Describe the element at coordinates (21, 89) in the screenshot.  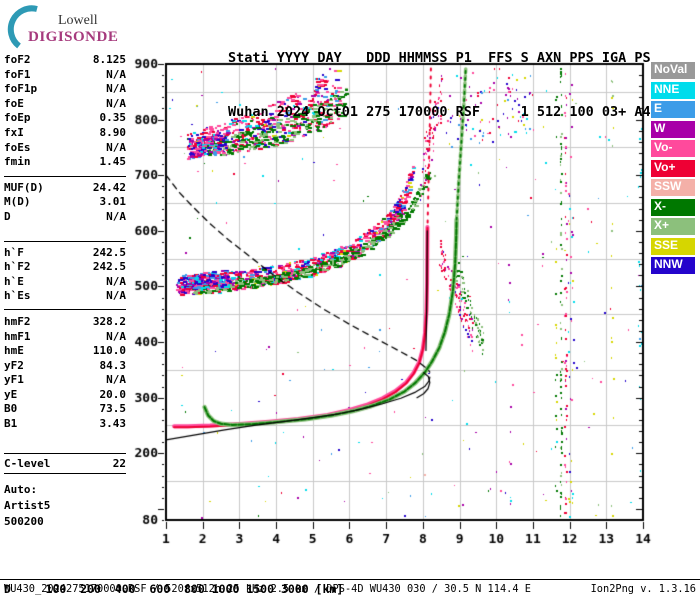
I see `param-label: foF1p` at that location.